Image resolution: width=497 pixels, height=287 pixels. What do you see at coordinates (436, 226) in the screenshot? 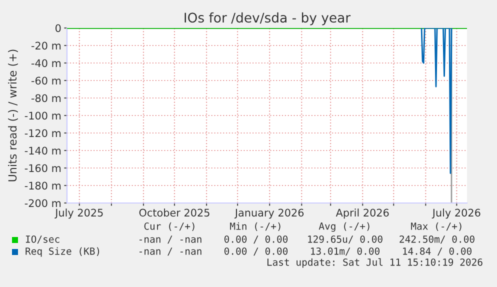
I see `text: Max (-/+)` at bounding box center [436, 226].